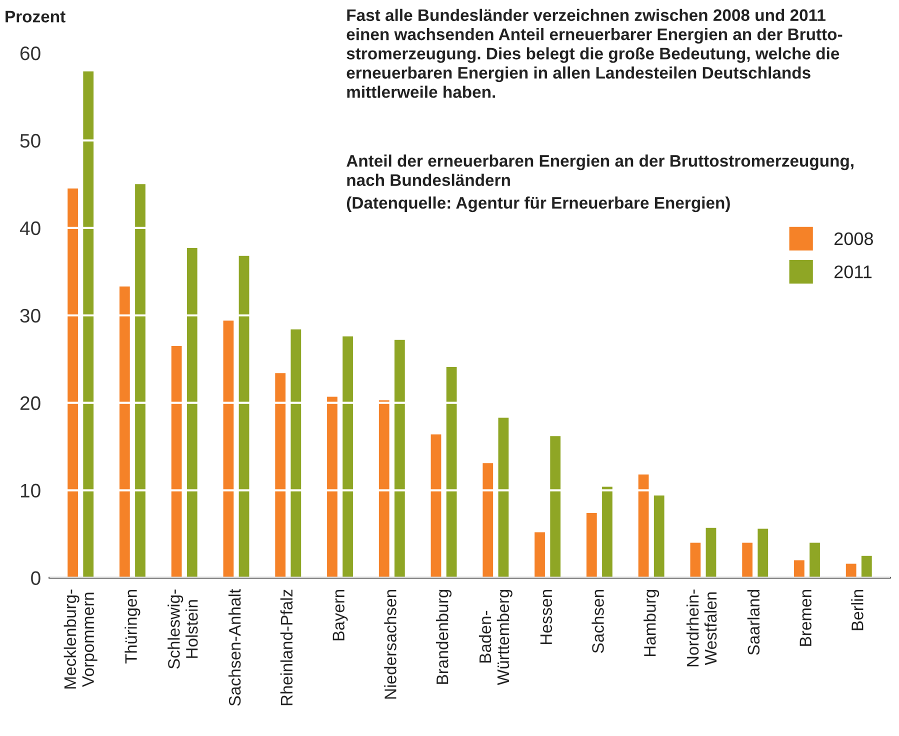  Describe the element at coordinates (598, 621) in the screenshot. I see `x-tick-label: Sachsen` at that location.